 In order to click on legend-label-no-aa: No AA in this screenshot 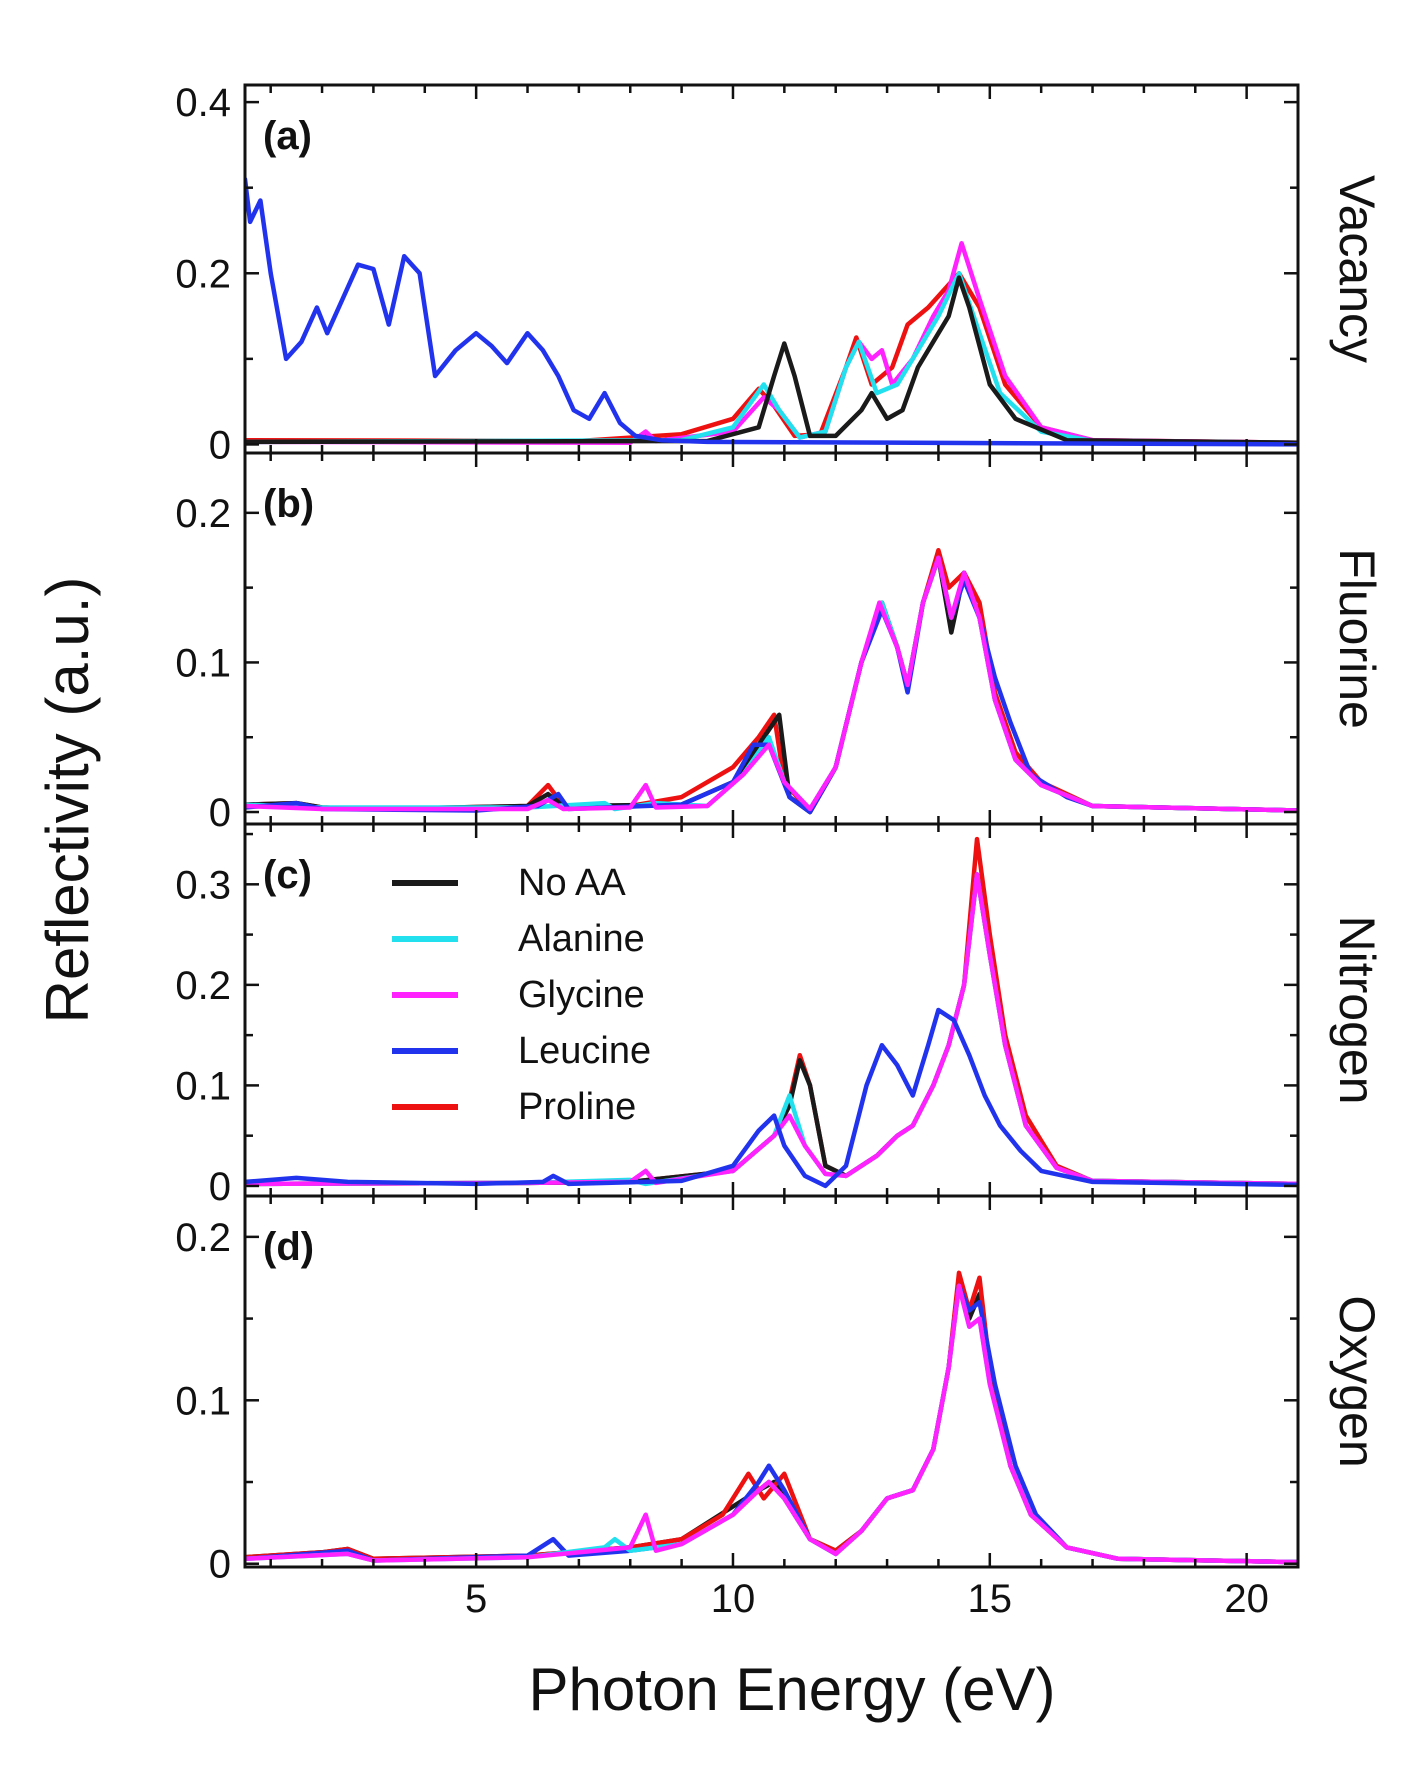, I will do `click(572, 883)`.